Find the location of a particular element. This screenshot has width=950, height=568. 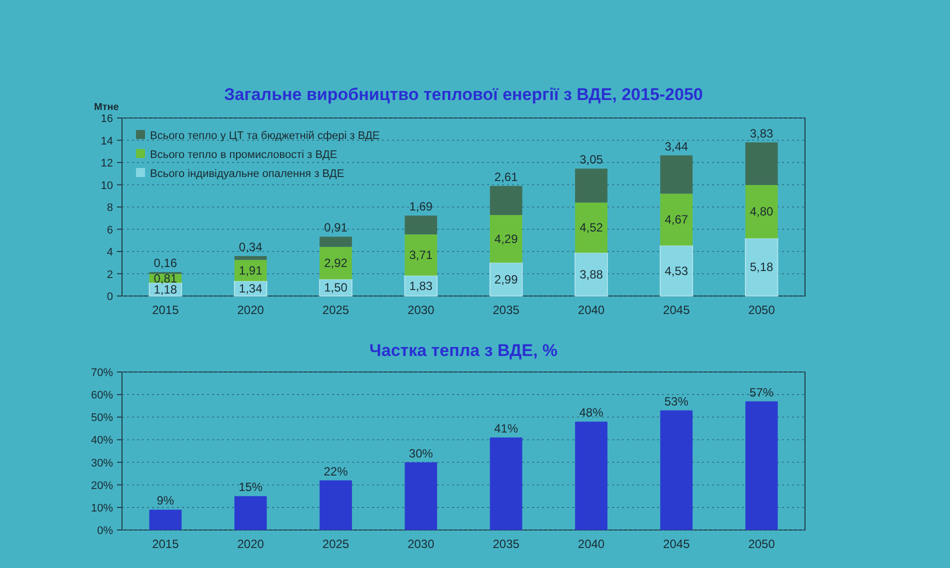

data-label: 41% is located at coordinates (506, 428).